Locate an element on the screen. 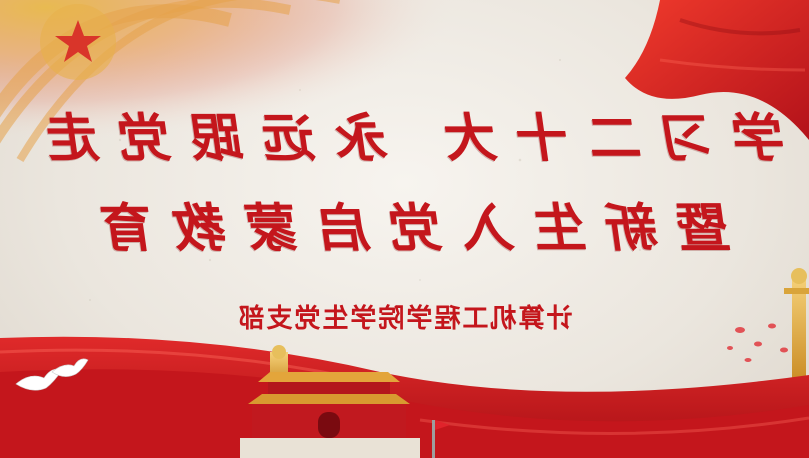 This screenshot has width=809, height=458. huabiao-pillar-icon is located at coordinates (796, 326).